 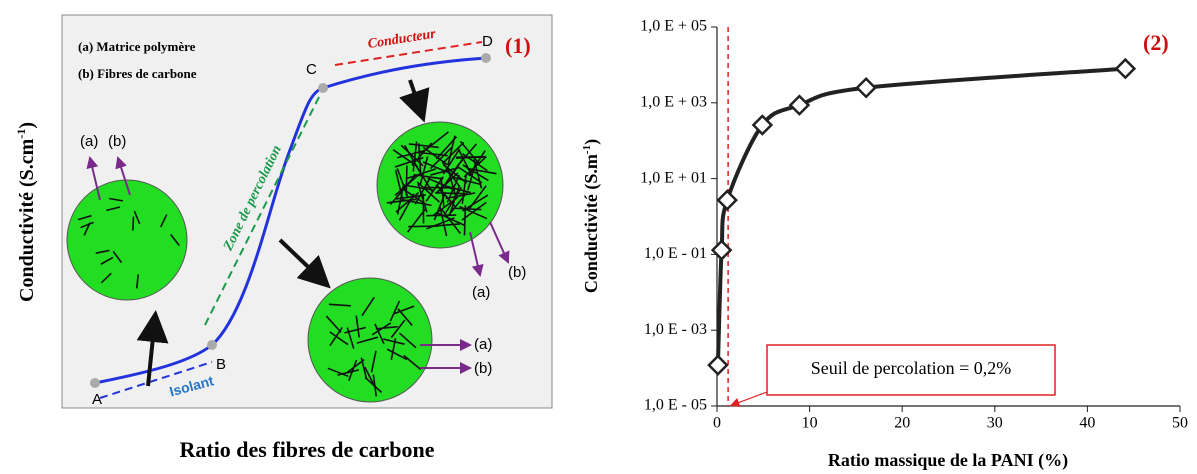 What do you see at coordinates (675, 405) in the screenshot?
I see `y-tick-label: 1,0 E - 05` at bounding box center [675, 405].